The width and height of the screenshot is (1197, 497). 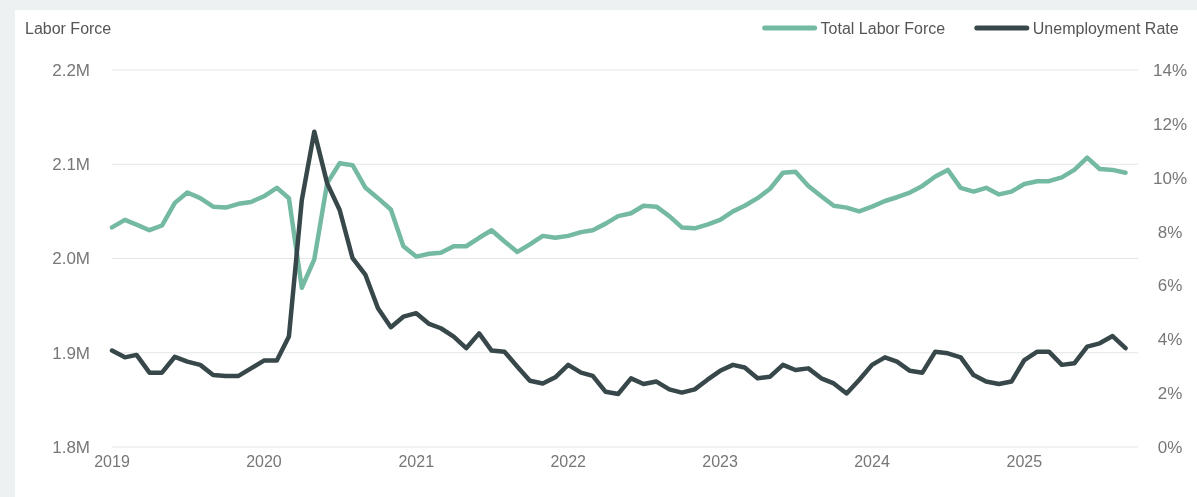 What do you see at coordinates (112, 461) in the screenshot?
I see `x-tick-label: 2019` at bounding box center [112, 461].